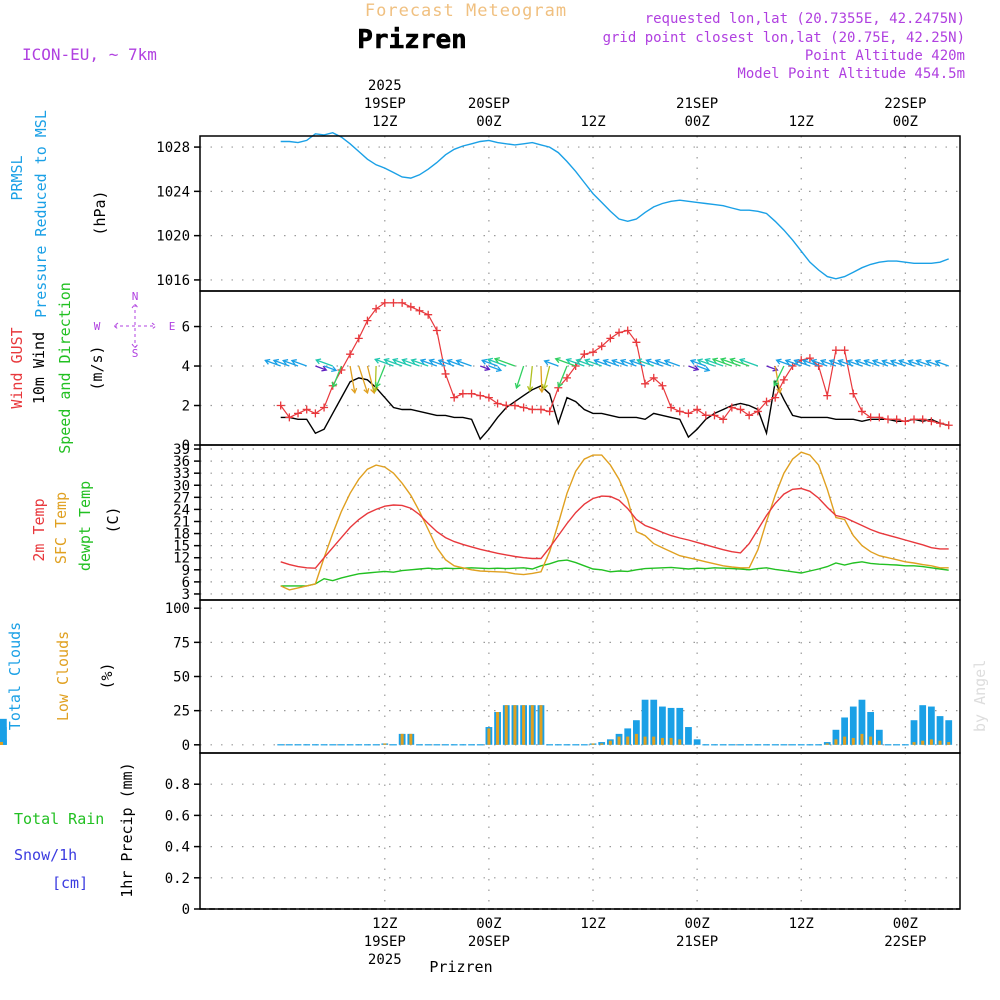 Image resolution: width=1000 pixels, height=1000 pixels. I want to click on y-tick-label: 36, so click(181, 462).